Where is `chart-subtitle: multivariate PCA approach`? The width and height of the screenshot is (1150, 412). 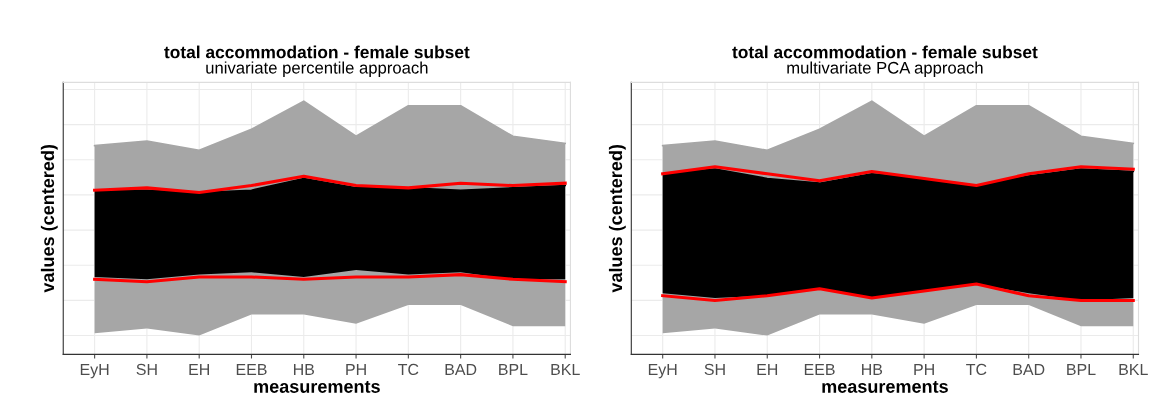
chart-subtitle: multivariate PCA approach is located at coordinates (885, 69).